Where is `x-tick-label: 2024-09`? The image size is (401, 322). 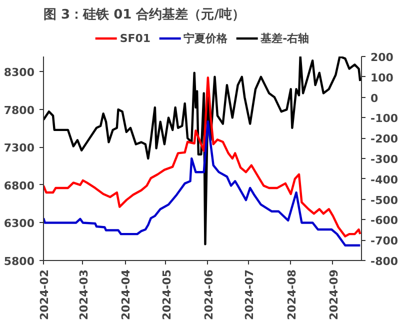 x-tick-label: 2024-09 is located at coordinates (333, 294).